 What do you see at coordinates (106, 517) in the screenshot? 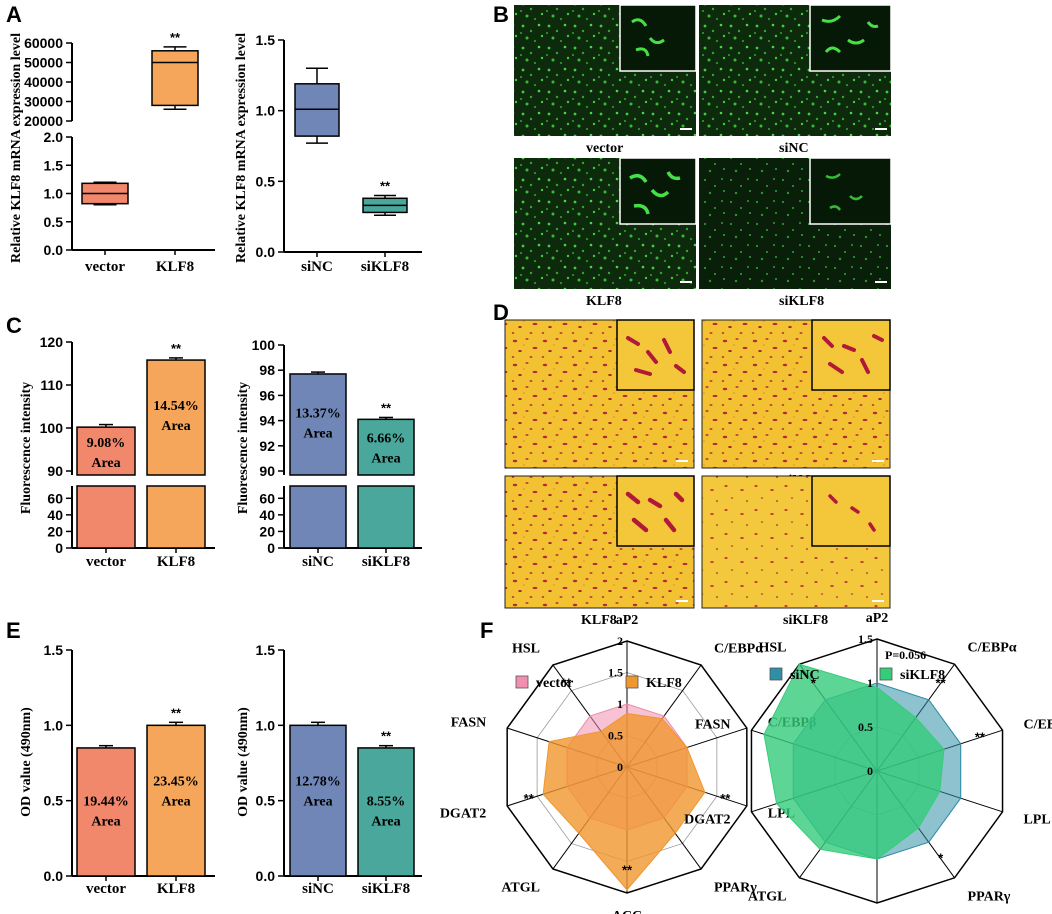
I see `bar-vector-lower` at bounding box center [106, 517].